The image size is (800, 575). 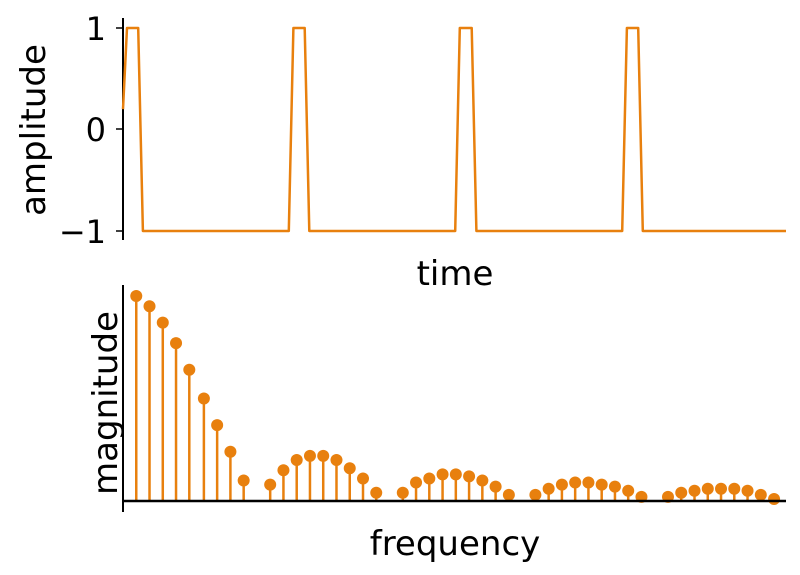 I want to click on time-y-tick-label-neg1: −1, so click(x=82, y=232).